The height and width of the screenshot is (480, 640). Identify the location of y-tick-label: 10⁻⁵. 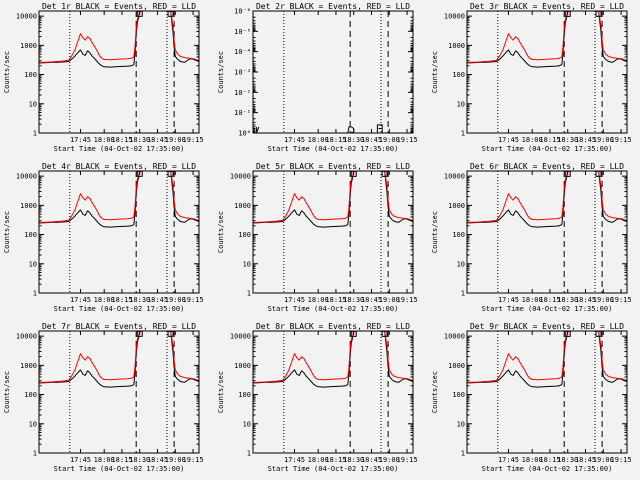
(242, 32).